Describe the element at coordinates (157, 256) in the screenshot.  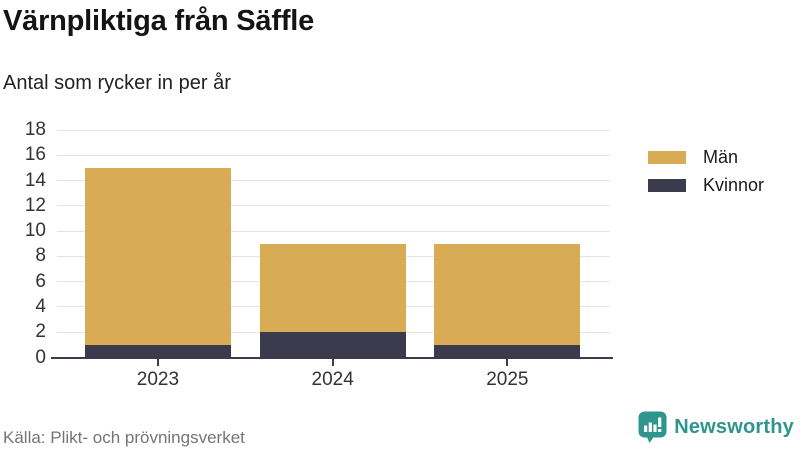
I see `bar-segment-män-2023` at that location.